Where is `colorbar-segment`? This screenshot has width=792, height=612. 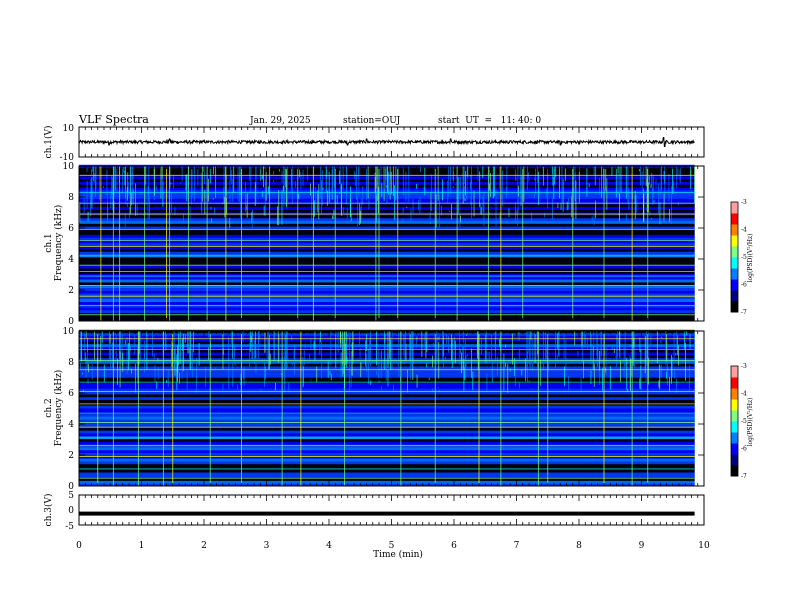 colorbar-segment is located at coordinates (734, 394).